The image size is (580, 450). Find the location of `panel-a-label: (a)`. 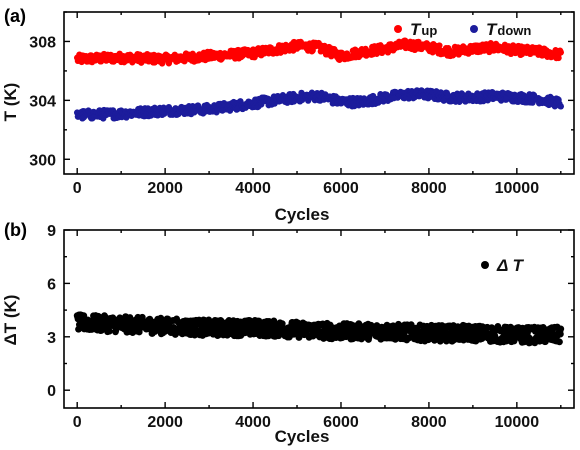

panel-a-label: (a) is located at coordinates (15, 16).